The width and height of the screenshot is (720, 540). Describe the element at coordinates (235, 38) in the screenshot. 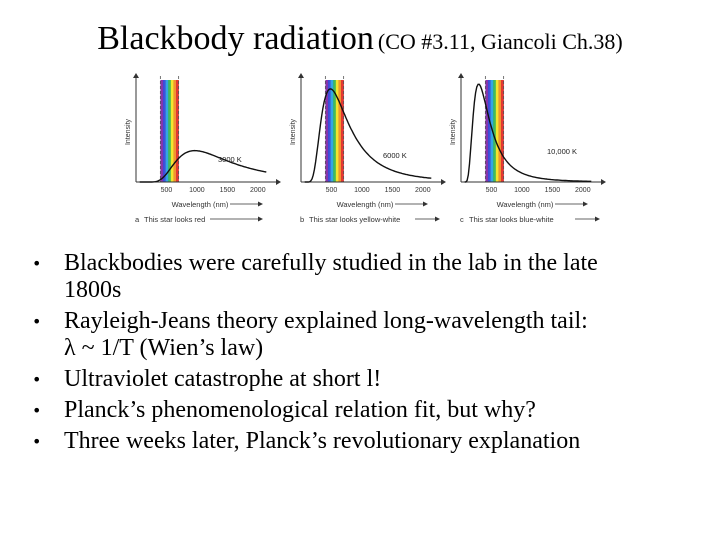

I see `title-main: Blackbody radiation` at that location.